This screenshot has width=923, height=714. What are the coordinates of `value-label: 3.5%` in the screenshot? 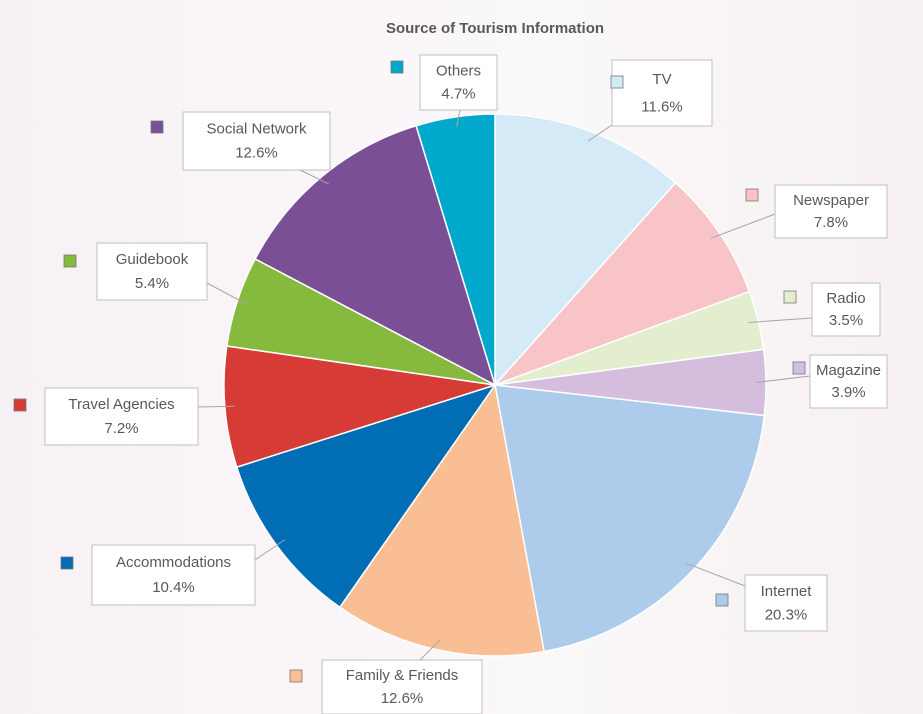 It's located at (846, 320).